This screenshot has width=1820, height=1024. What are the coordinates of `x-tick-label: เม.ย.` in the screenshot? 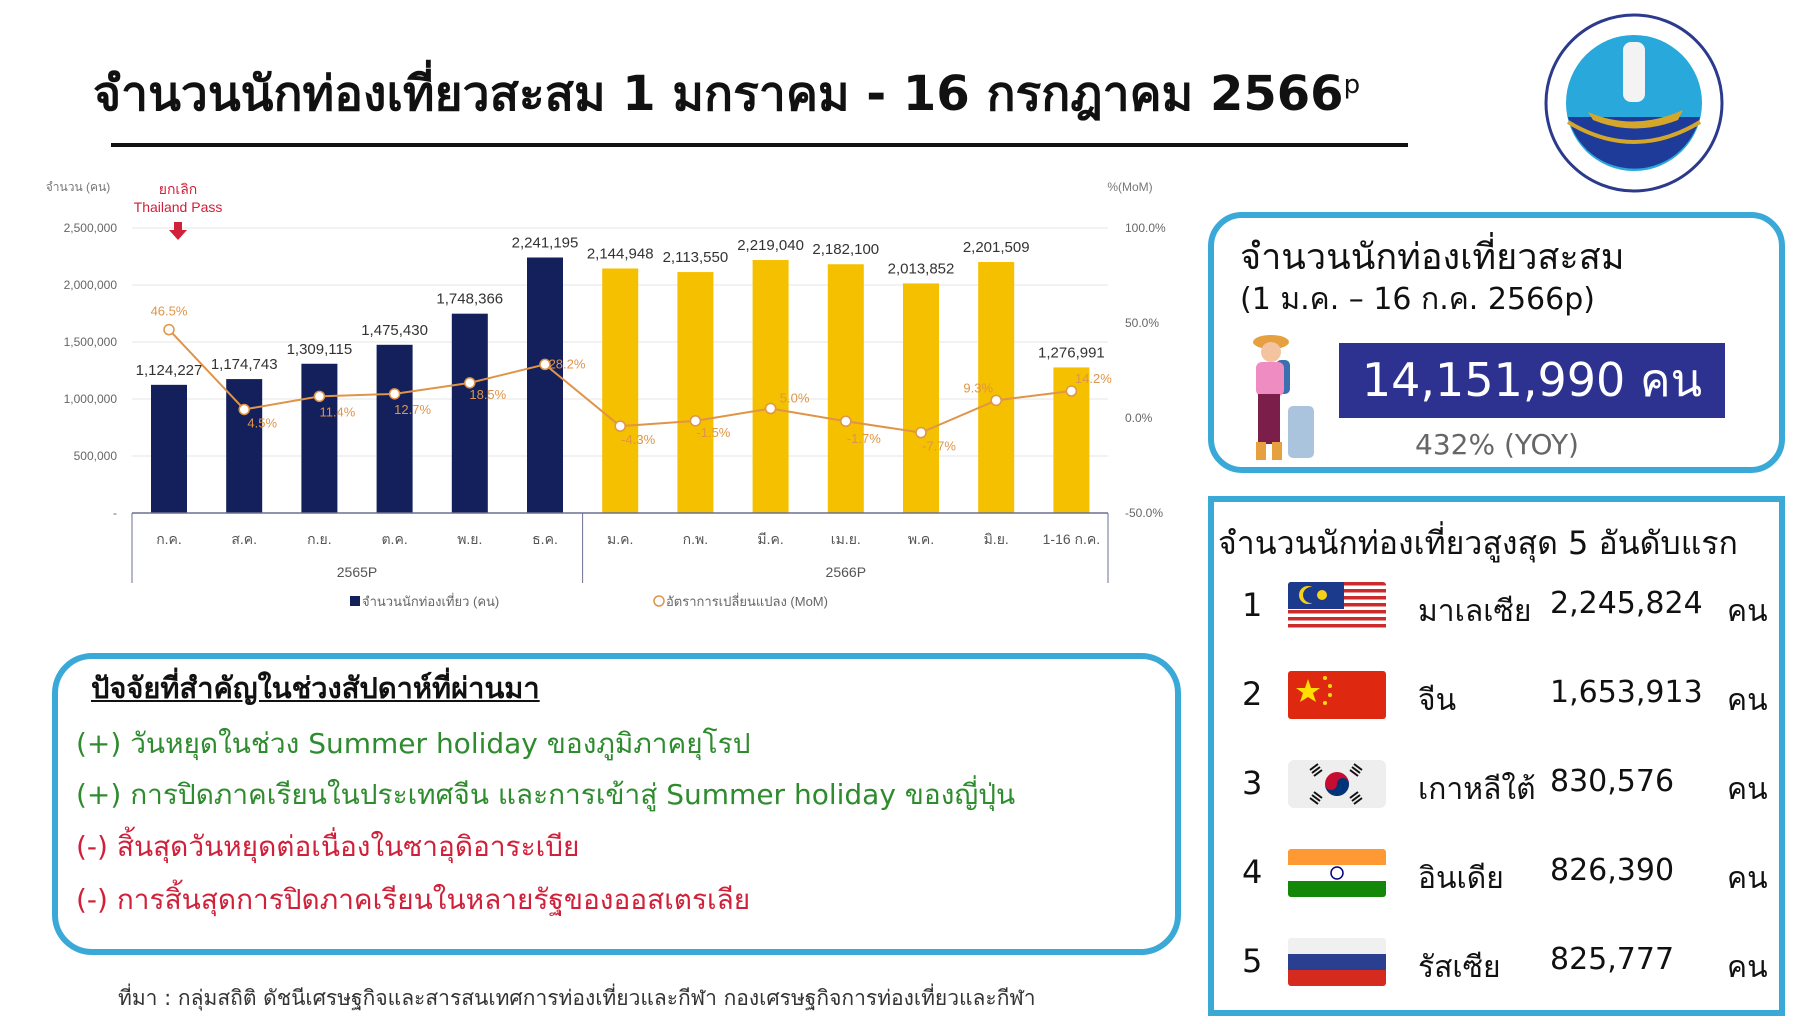 It's located at (846, 539).